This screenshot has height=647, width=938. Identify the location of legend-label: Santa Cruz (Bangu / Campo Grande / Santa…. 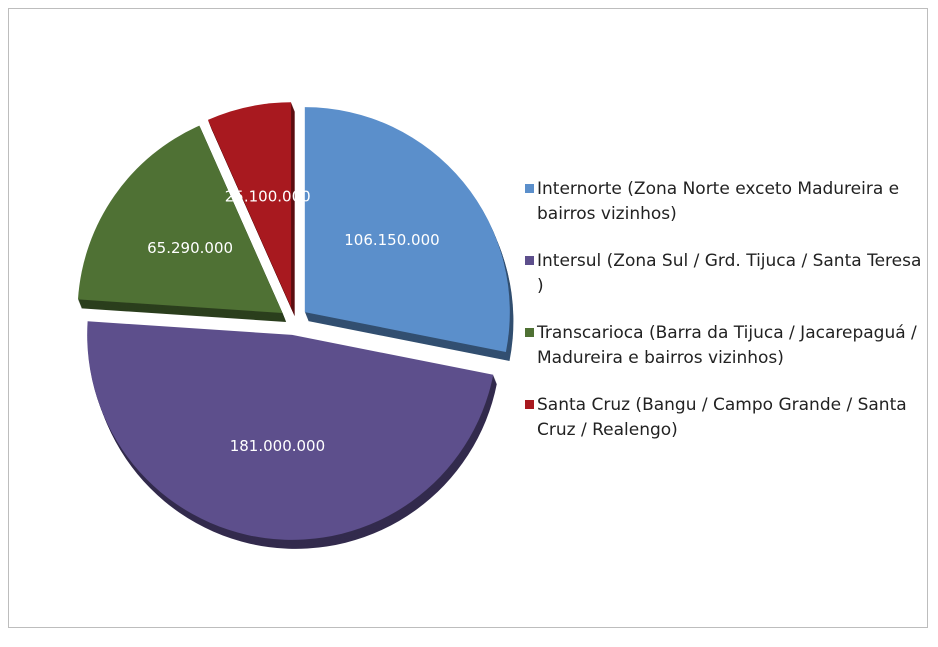
(722, 417).